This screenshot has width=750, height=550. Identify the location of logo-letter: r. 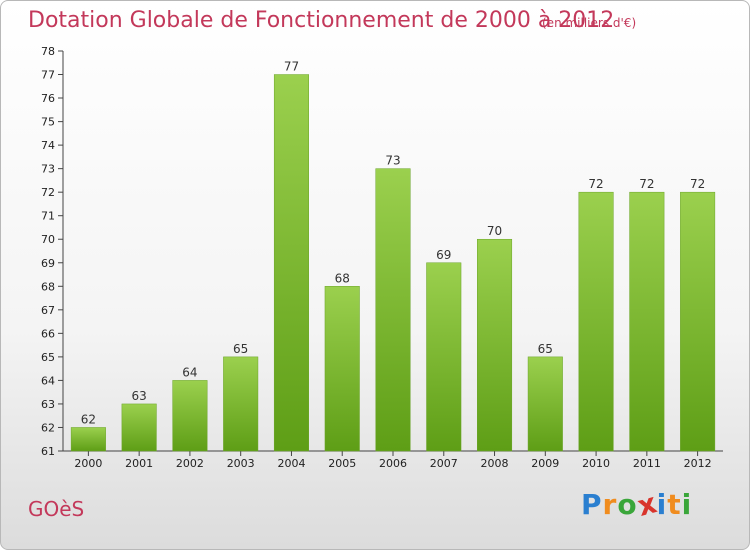
(610, 504).